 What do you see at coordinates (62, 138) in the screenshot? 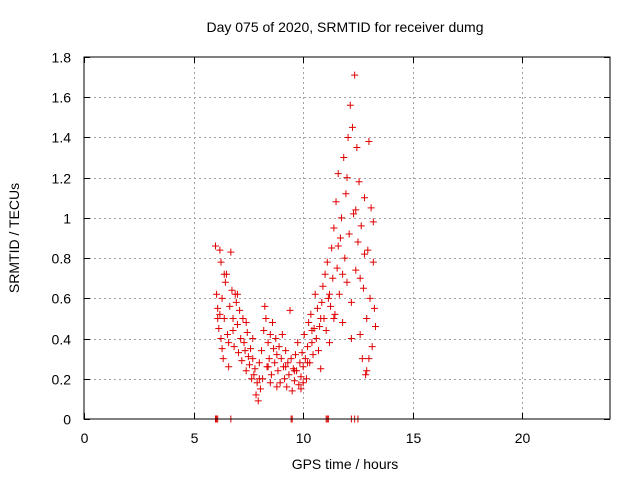
I see `y-tick-label: 1.4` at bounding box center [62, 138].